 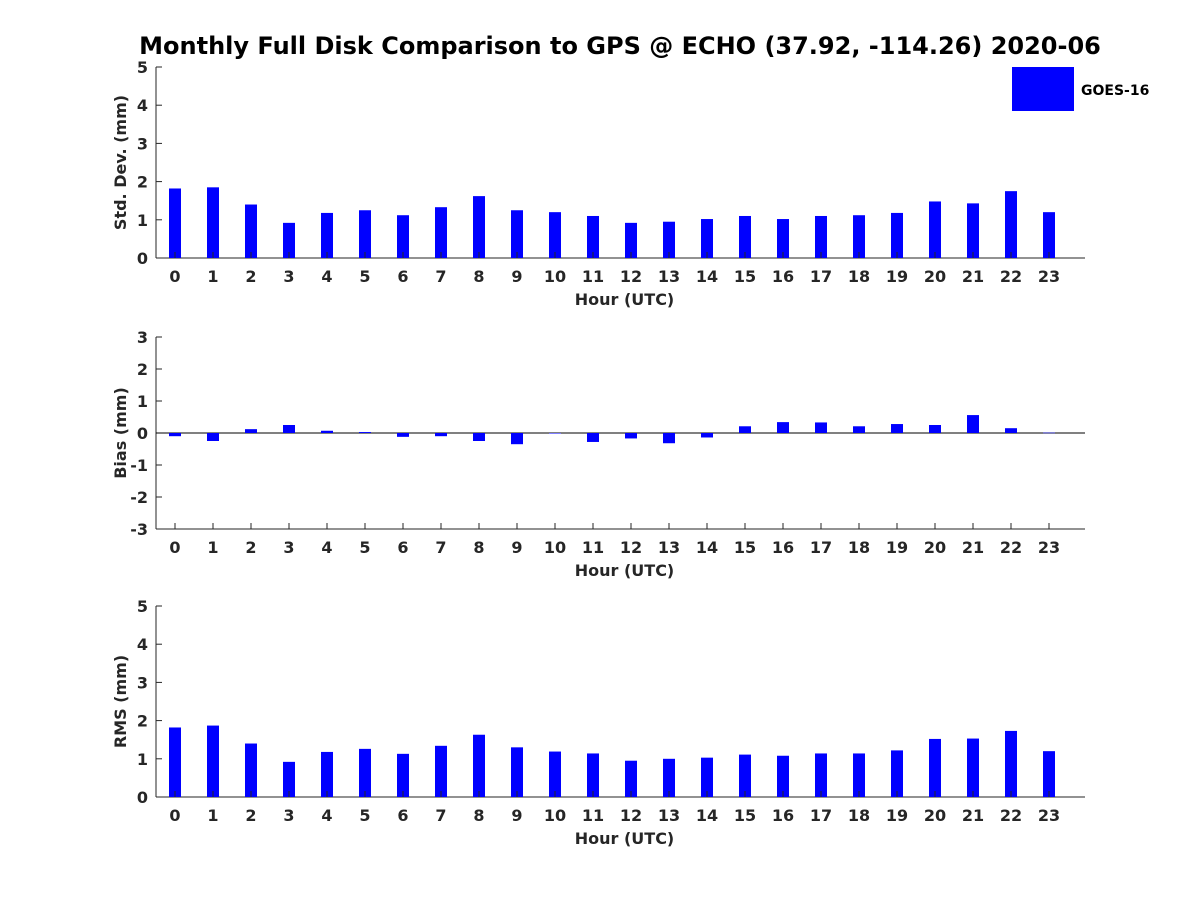 What do you see at coordinates (139, 465) in the screenshot?
I see `y-tick-label: -1` at bounding box center [139, 465].